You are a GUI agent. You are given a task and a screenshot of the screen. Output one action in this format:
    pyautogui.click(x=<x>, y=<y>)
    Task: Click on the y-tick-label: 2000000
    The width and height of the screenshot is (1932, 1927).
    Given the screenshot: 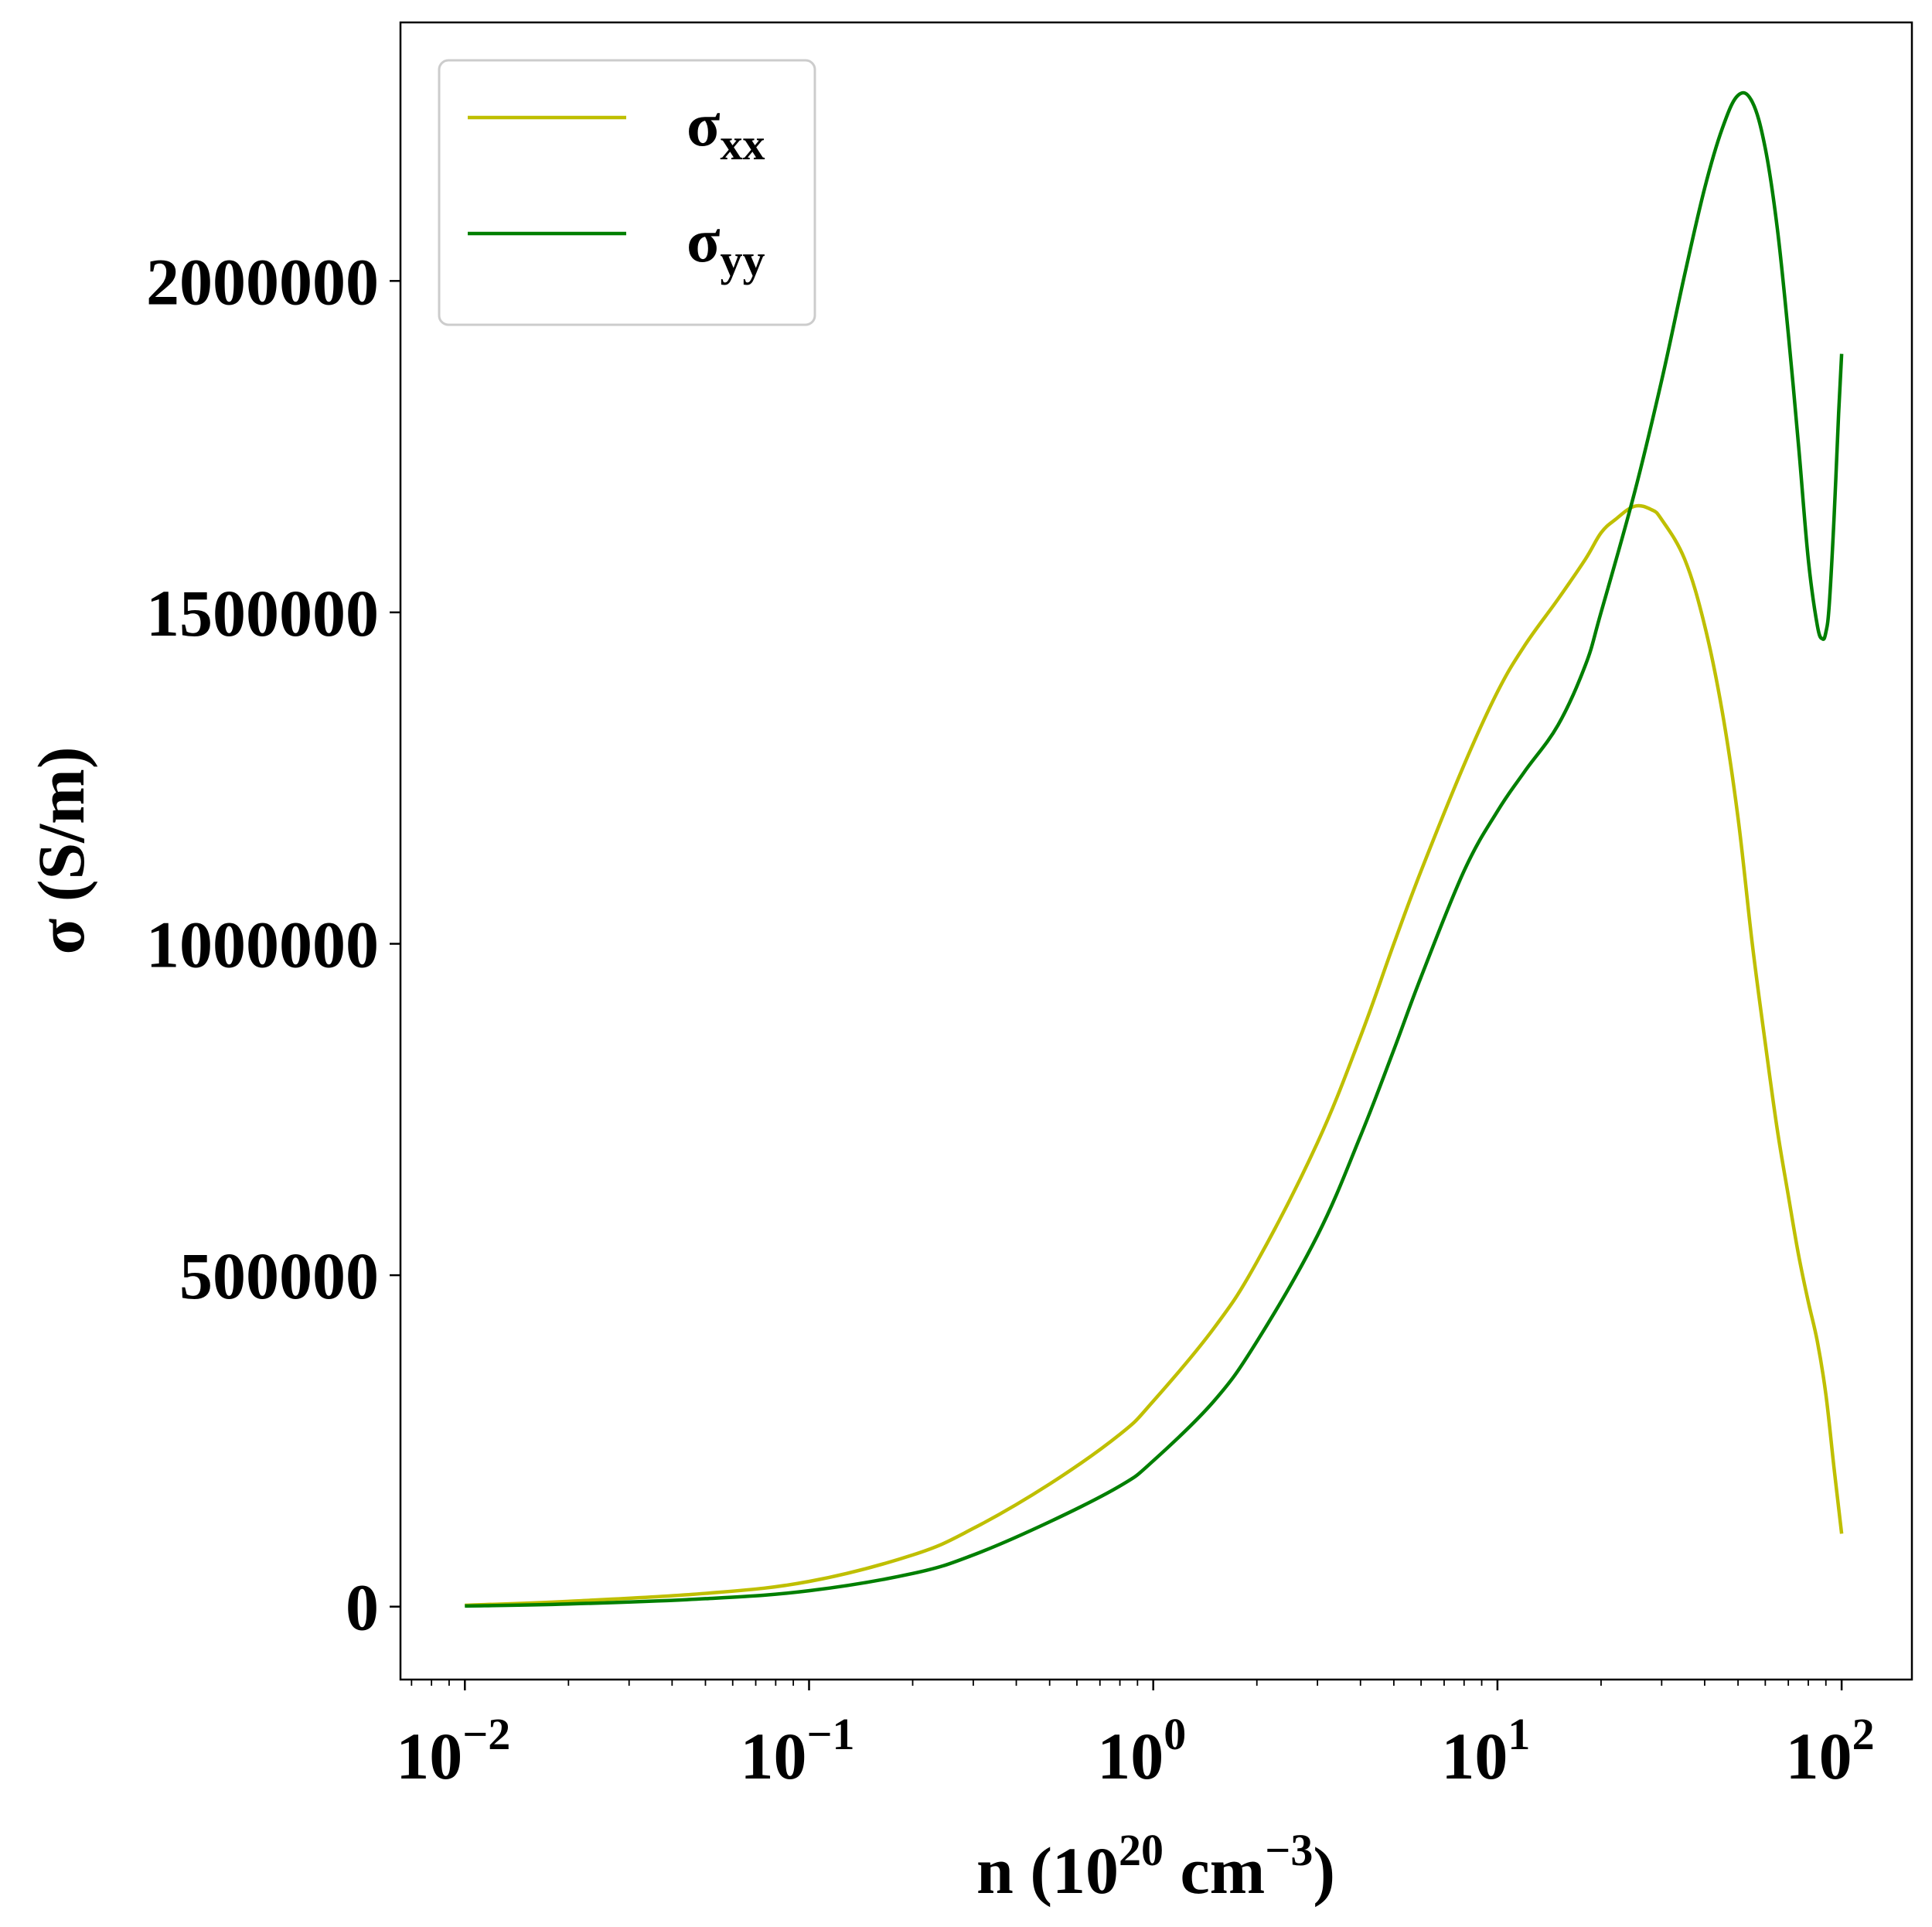 What is the action you would take?
    pyautogui.click(x=262, y=281)
    